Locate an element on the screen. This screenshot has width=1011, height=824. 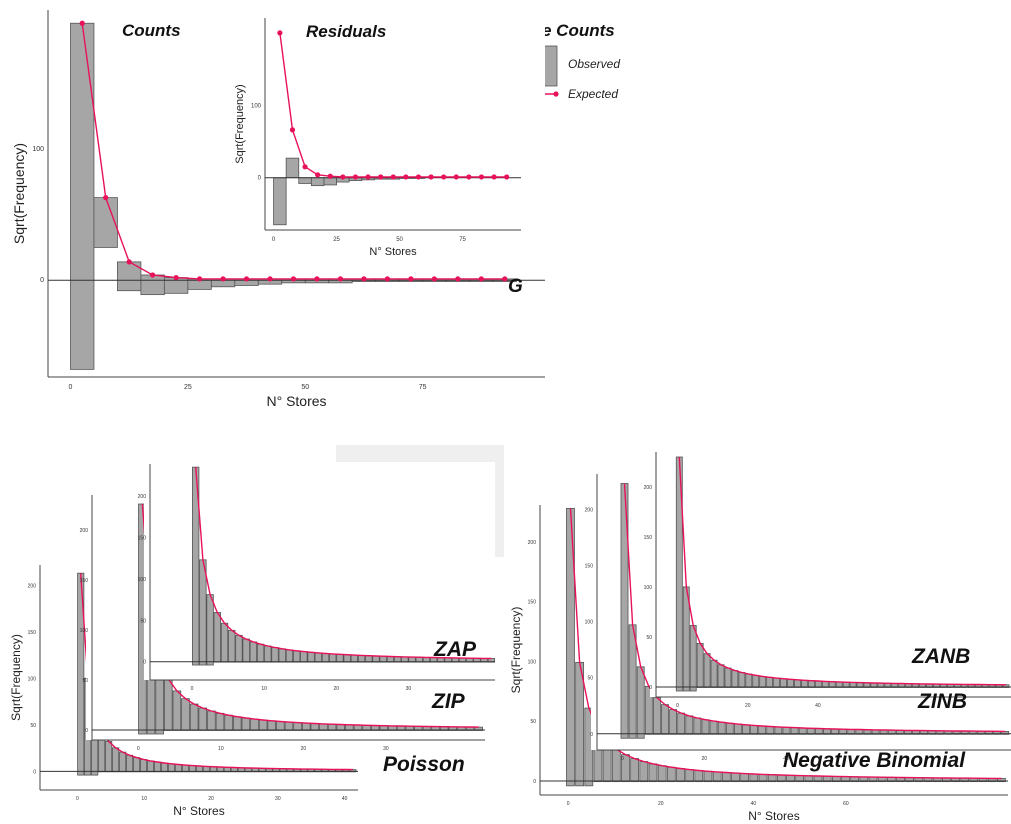
zip-expected-line is located at coordinates (310, 615).